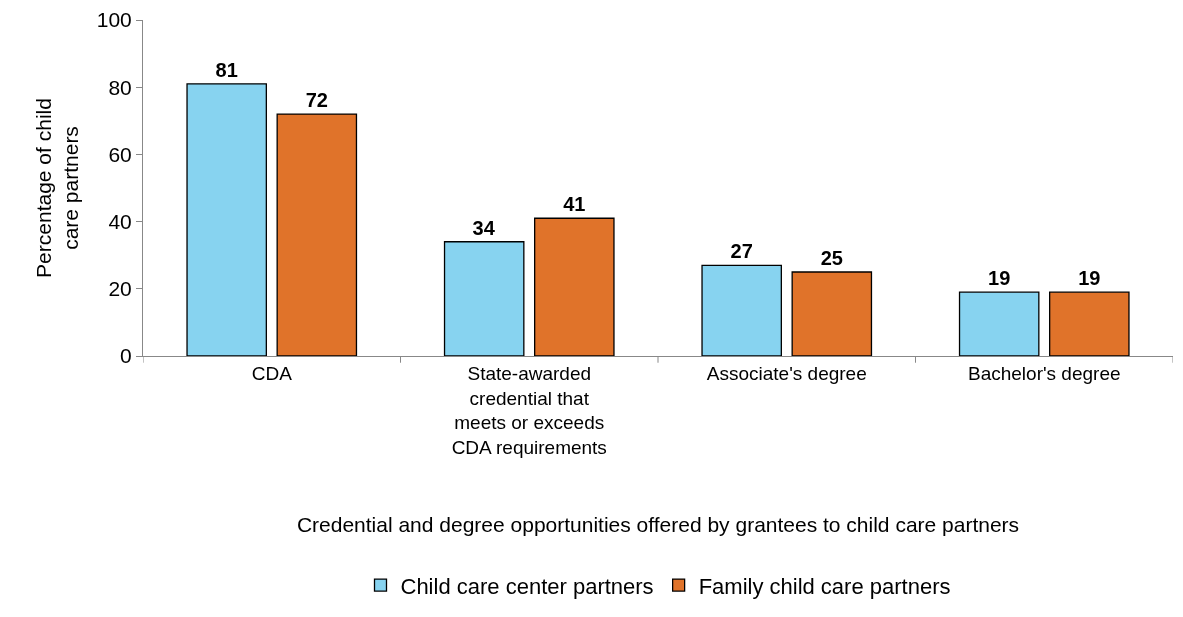  Describe the element at coordinates (484, 227) in the screenshot. I see `data-label: 34` at that location.